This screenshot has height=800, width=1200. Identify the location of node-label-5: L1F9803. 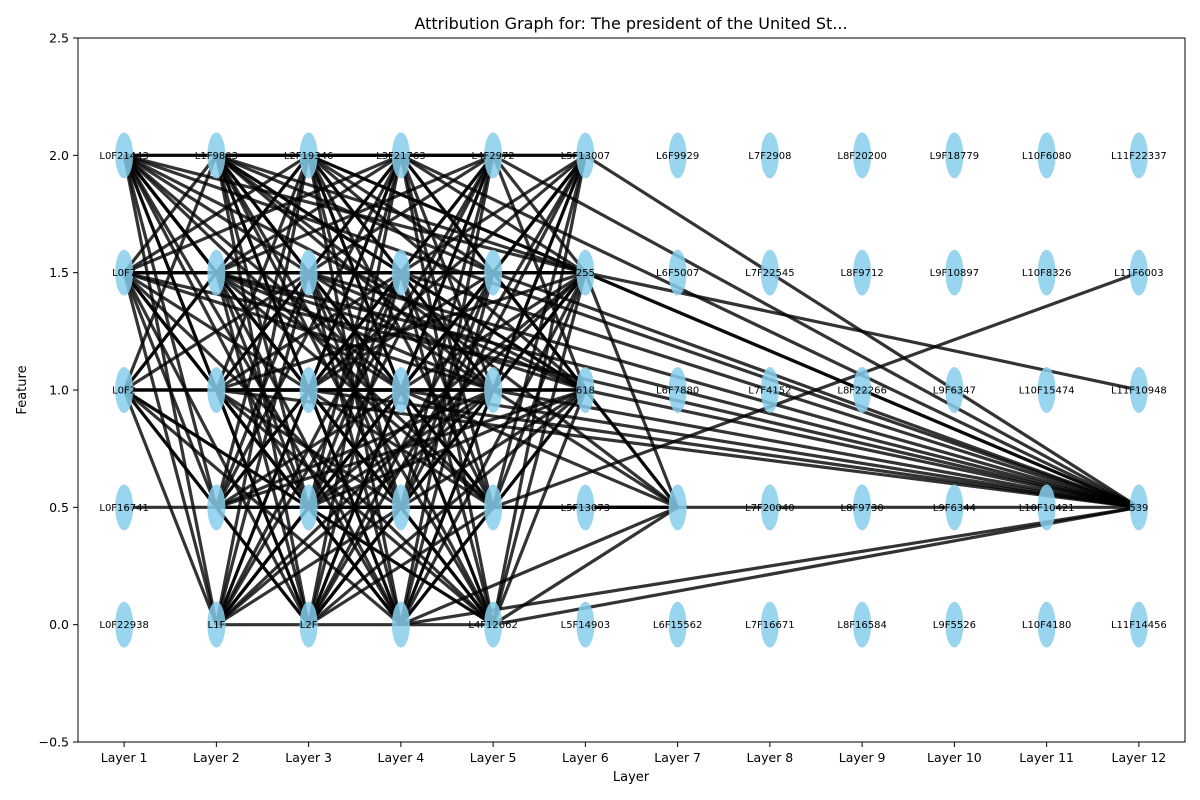
(216, 156).